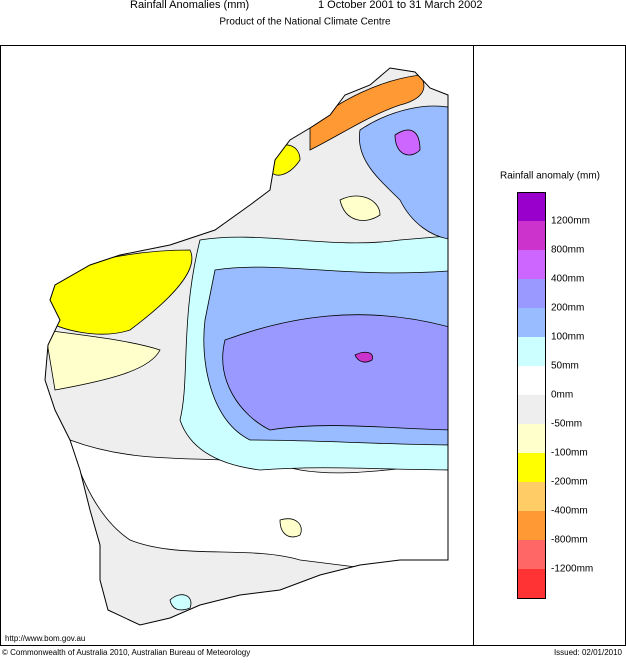 The width and height of the screenshot is (626, 663). Describe the element at coordinates (45, 638) in the screenshot. I see `url: http://www.bom.gov.au` at that location.